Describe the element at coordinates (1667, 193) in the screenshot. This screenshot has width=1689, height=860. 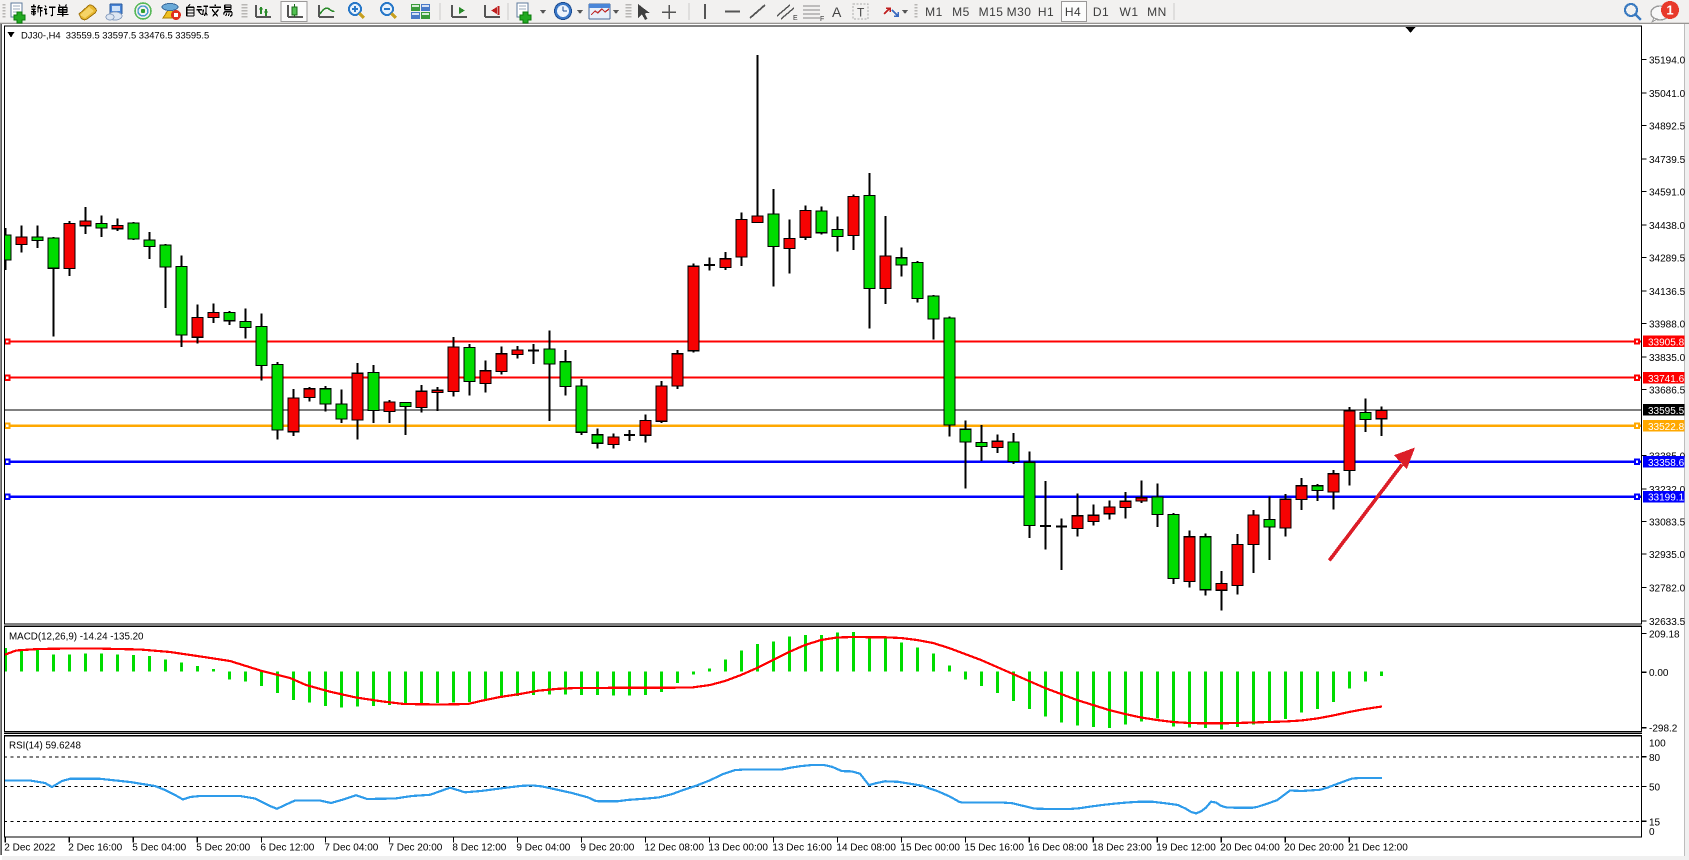
I see `svg-text: 34591.0` at that location.